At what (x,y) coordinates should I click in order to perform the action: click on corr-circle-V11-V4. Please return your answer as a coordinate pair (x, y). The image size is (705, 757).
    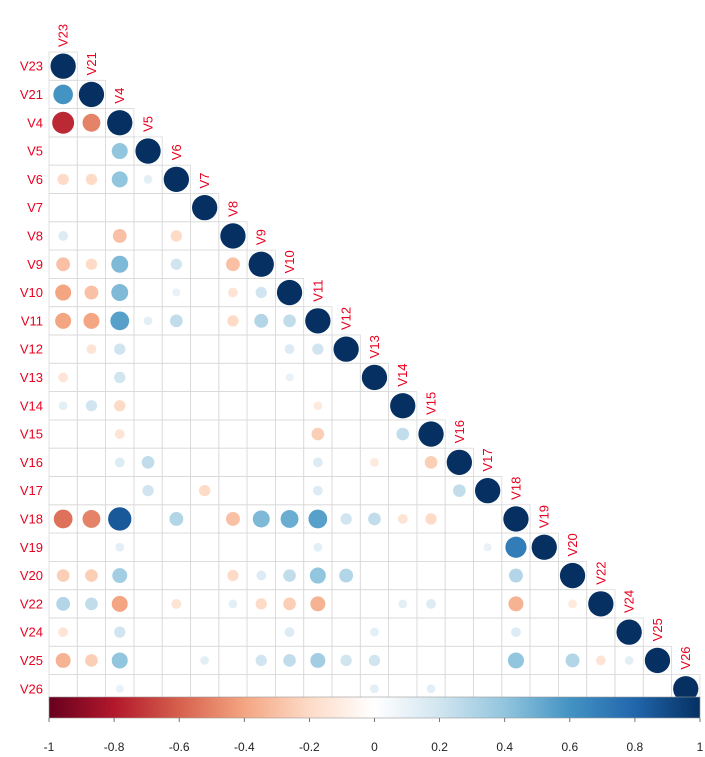
    Looking at the image, I should click on (120, 321).